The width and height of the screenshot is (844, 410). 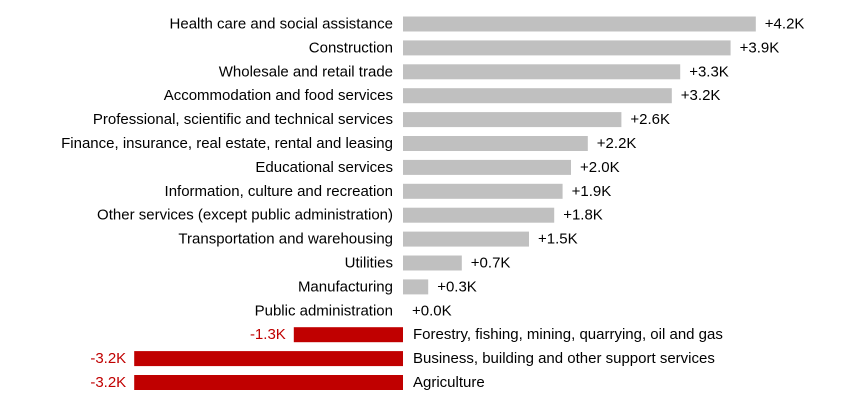 I want to click on value-label: +3.9K, so click(x=760, y=47).